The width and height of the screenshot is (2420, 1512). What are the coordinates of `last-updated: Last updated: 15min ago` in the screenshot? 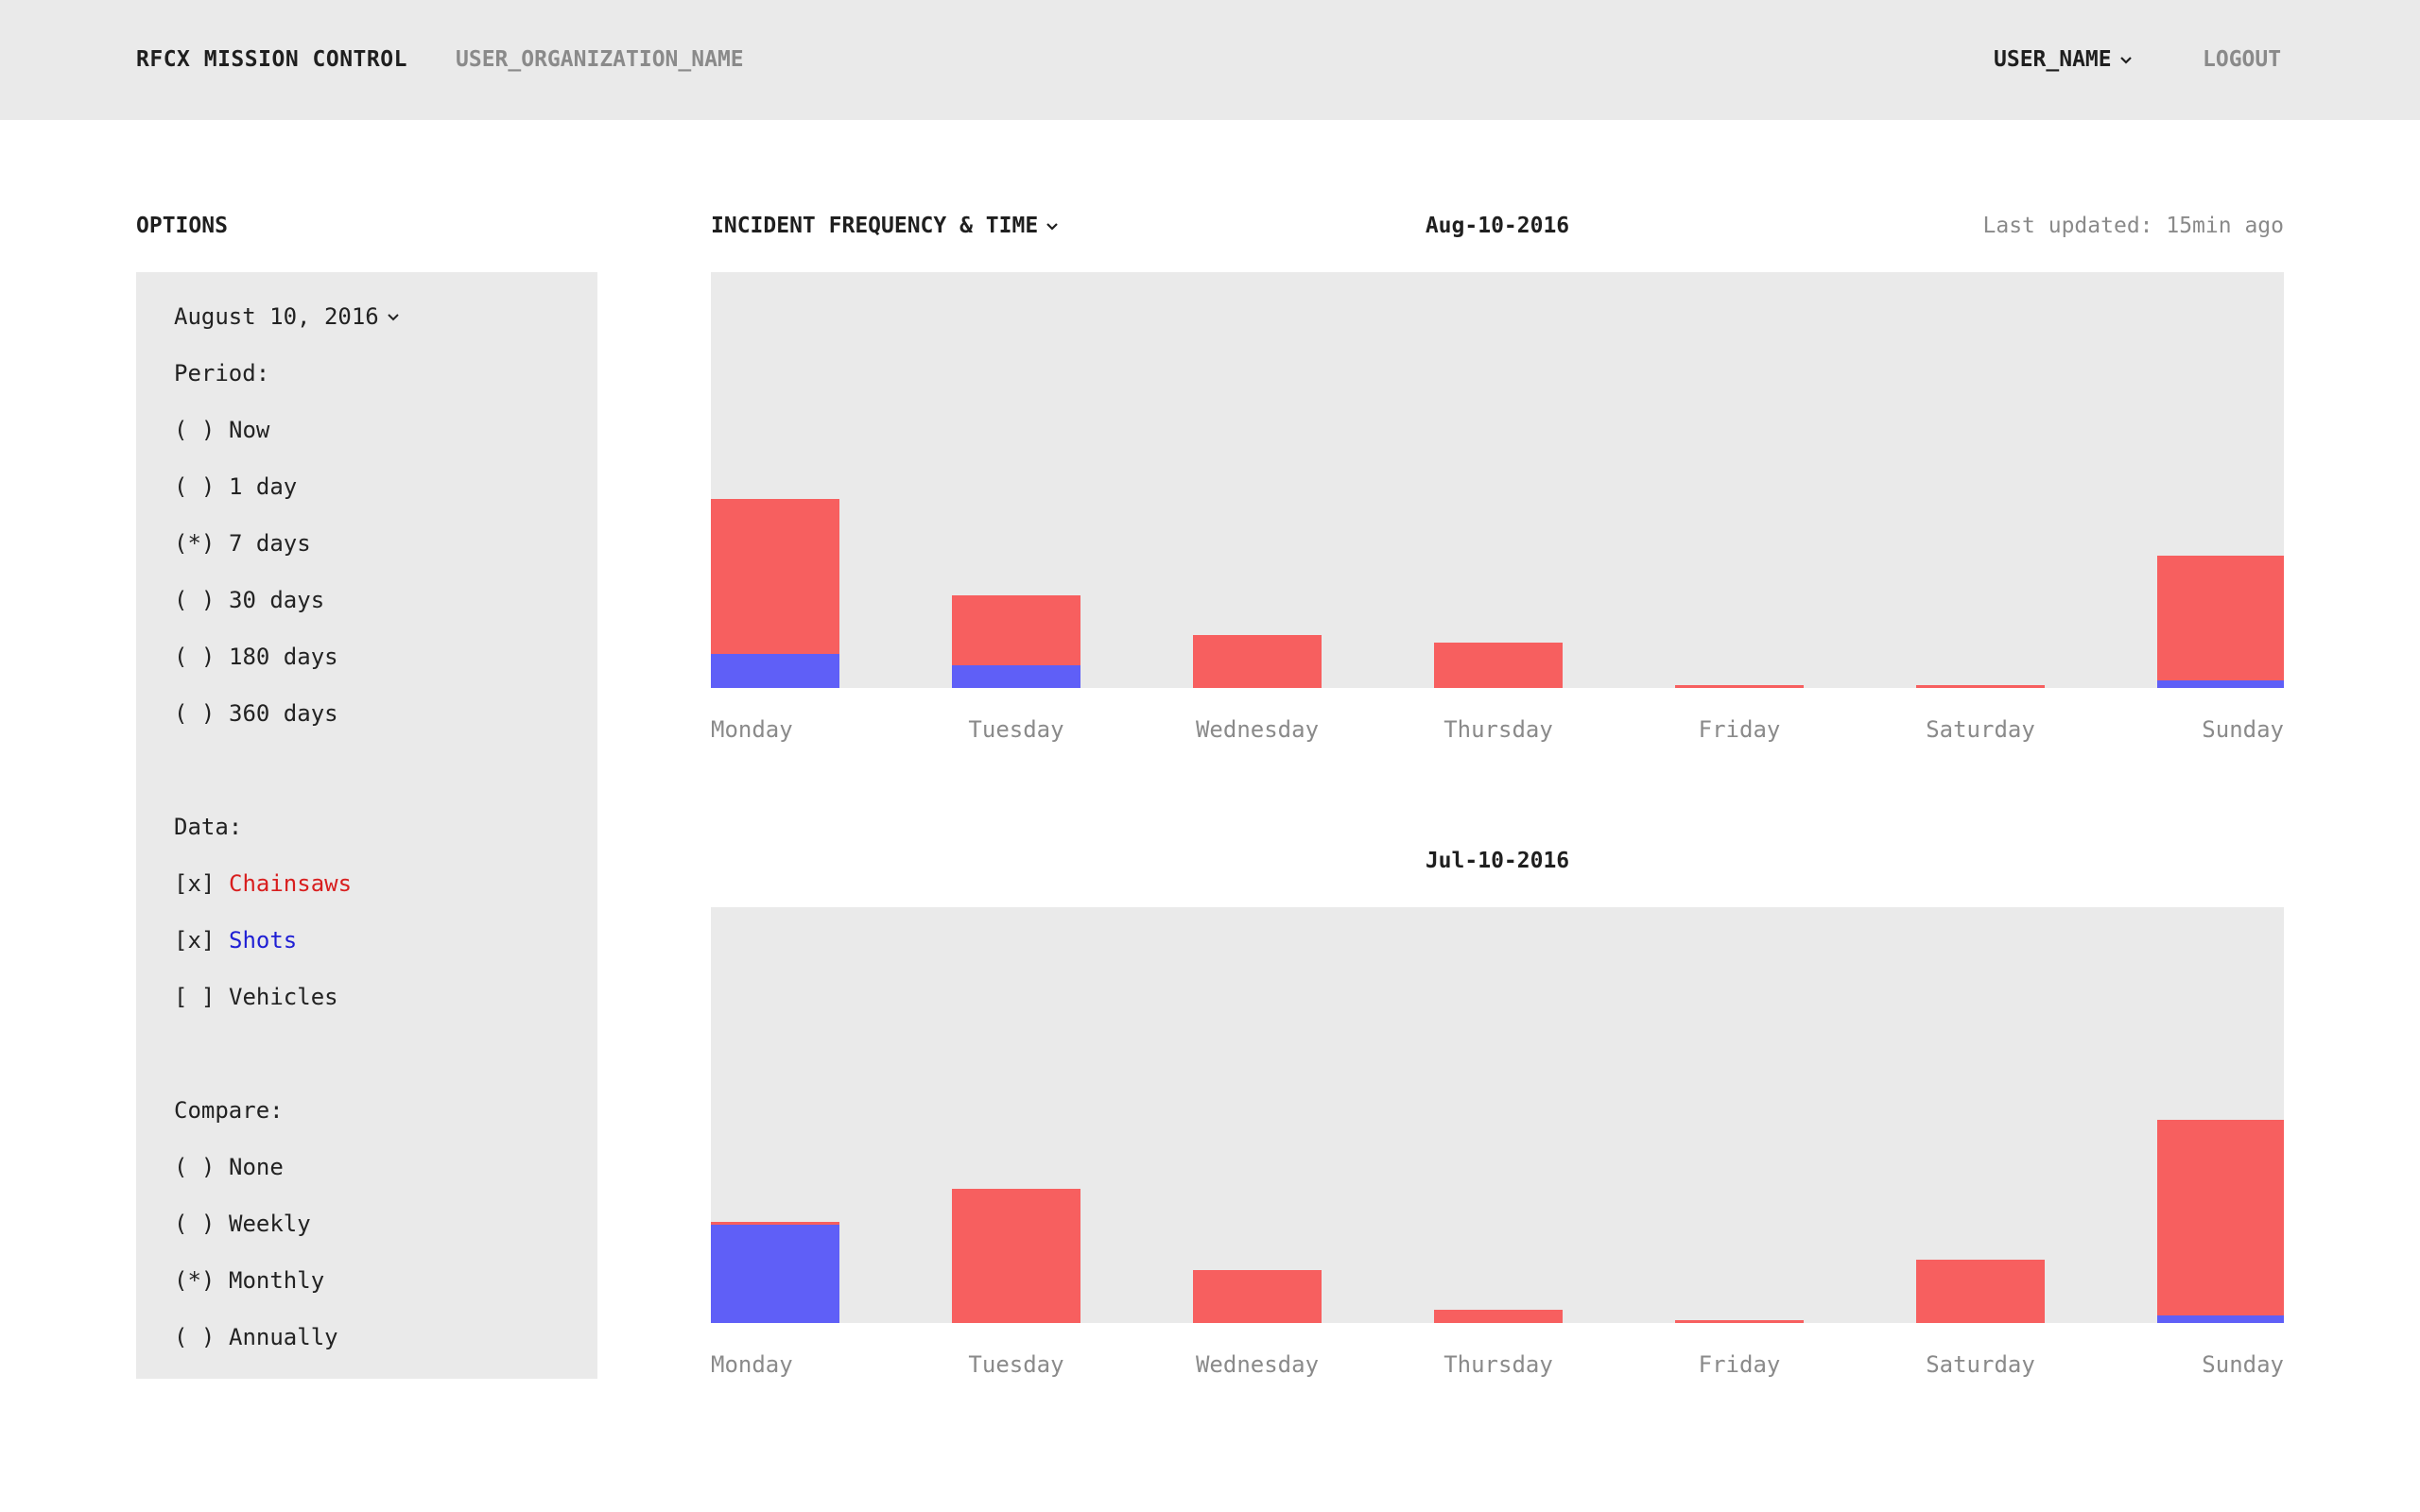 It's located at (2133, 226).